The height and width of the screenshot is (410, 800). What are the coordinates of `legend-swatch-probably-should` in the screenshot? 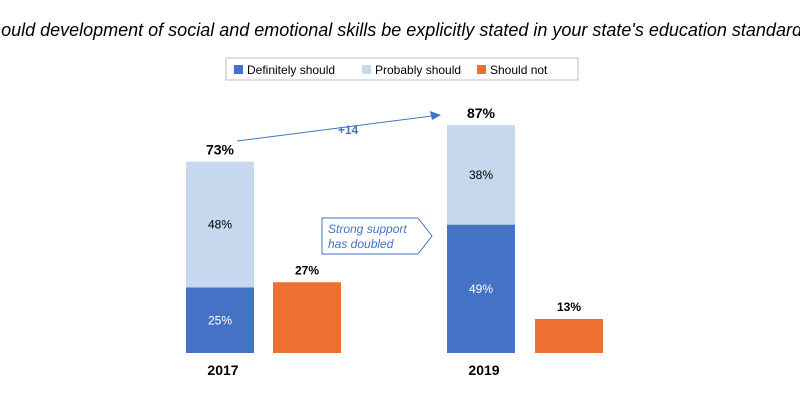 It's located at (366, 69).